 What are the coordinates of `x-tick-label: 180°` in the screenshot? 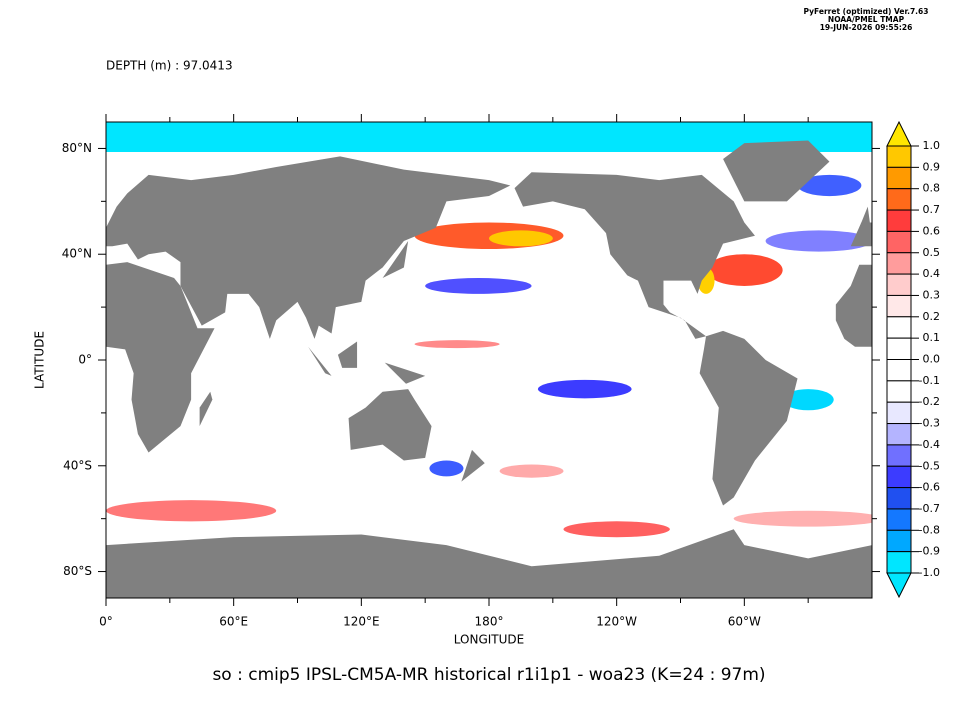 It's located at (489, 622).